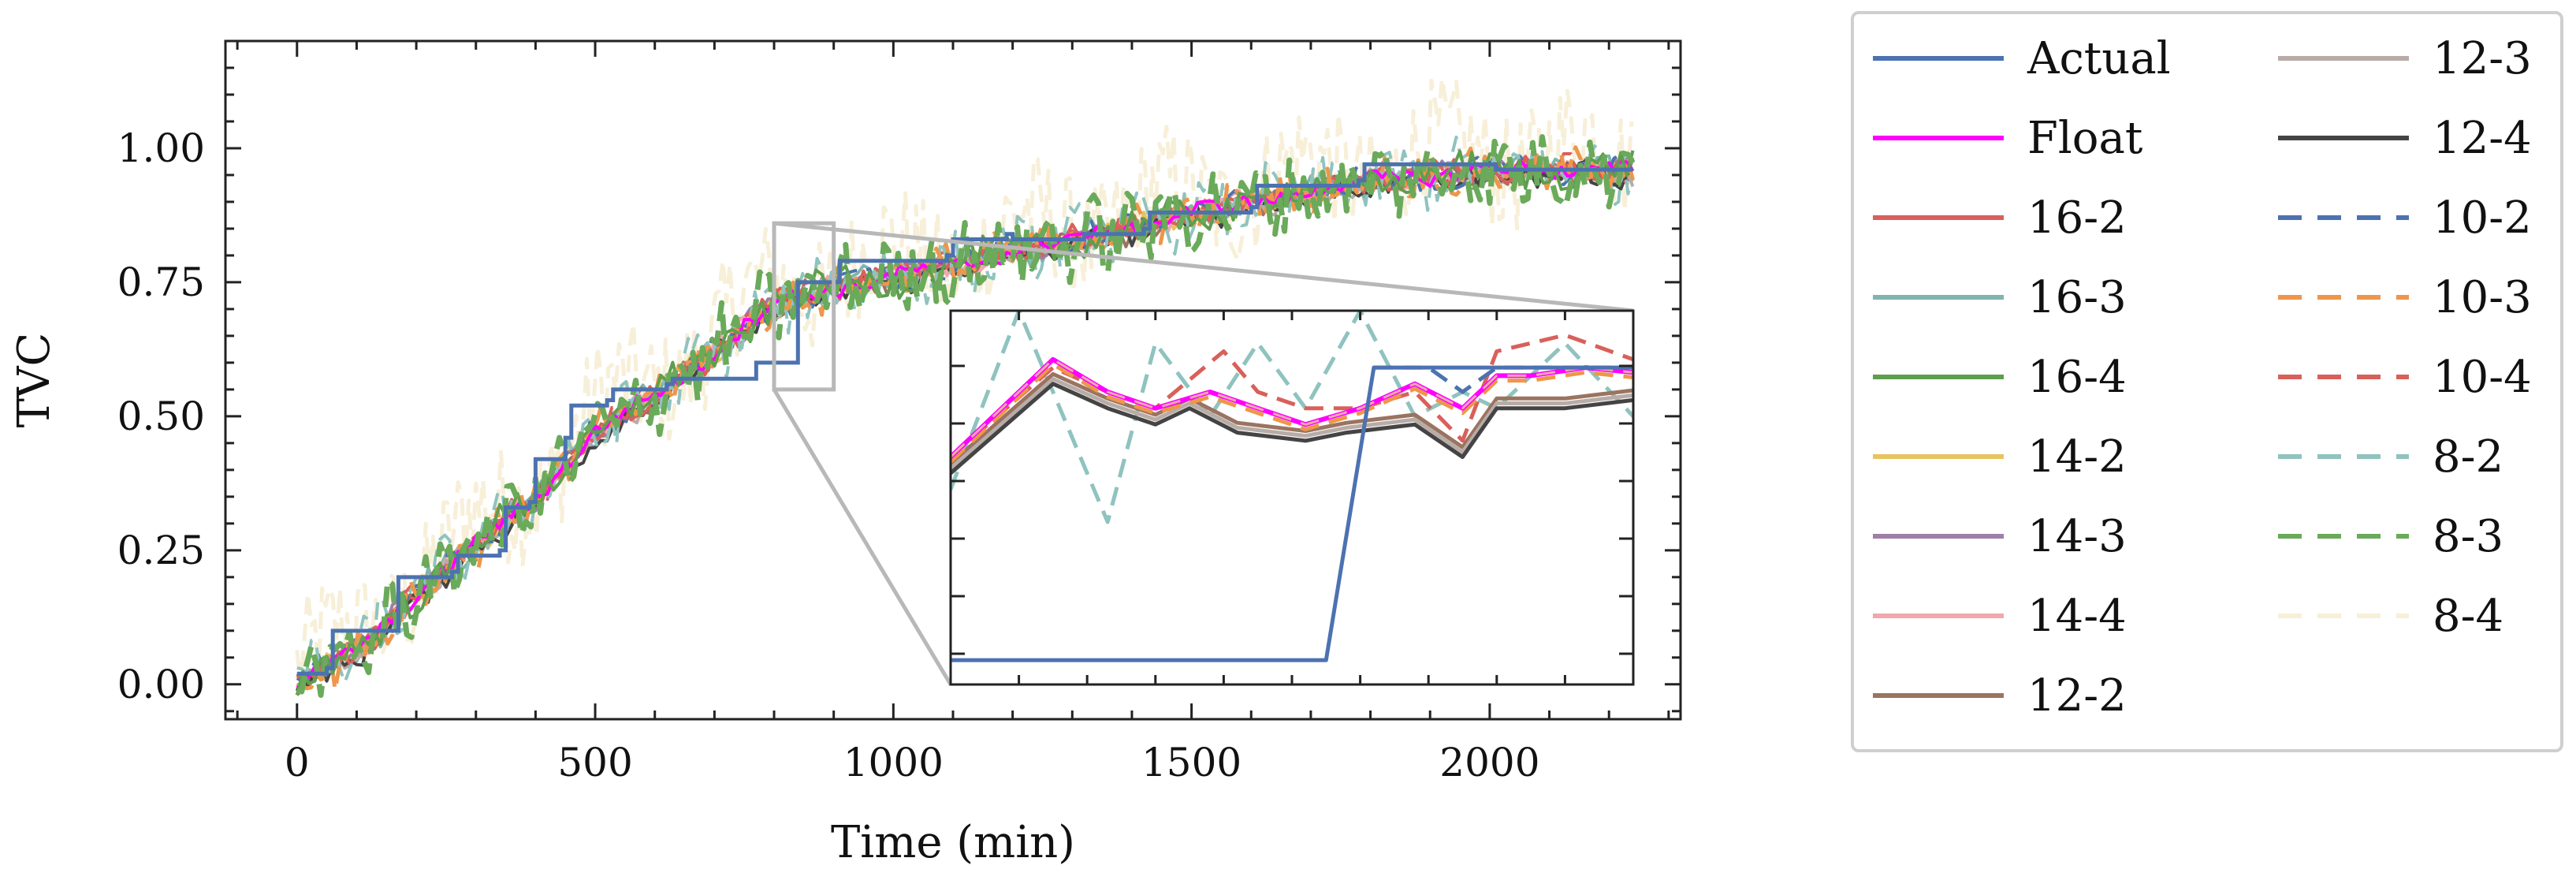 The image size is (2576, 884). I want to click on legend-label-actual: Actual, so click(2099, 58).